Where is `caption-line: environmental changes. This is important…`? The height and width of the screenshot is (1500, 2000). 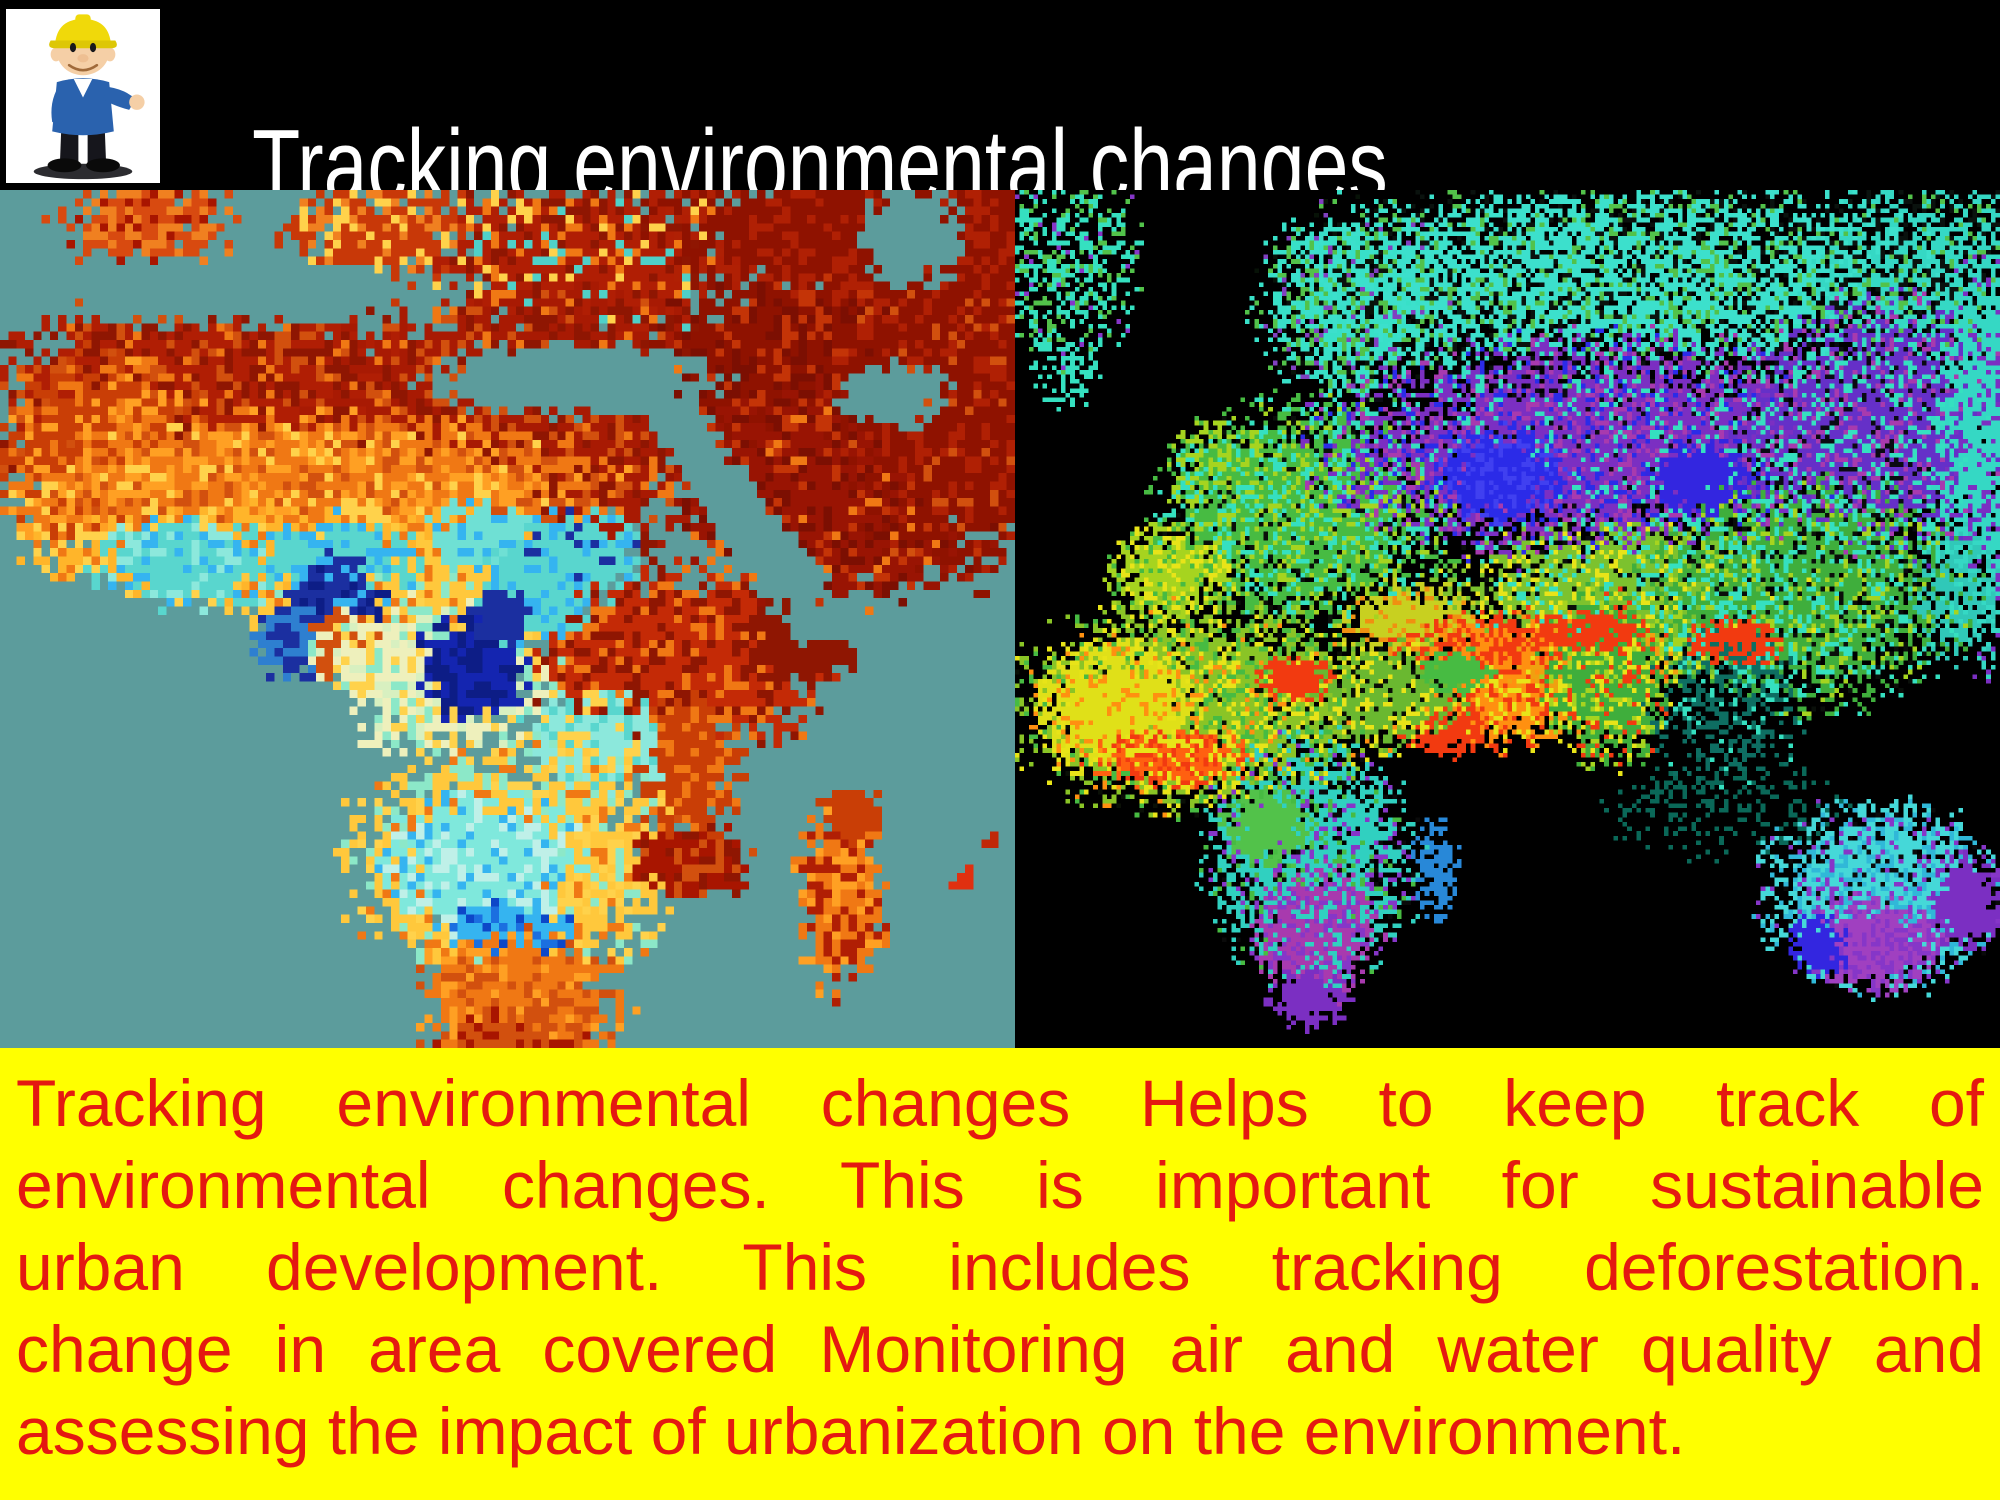 caption-line: environmental changes. This is important… is located at coordinates (1000, 1185).